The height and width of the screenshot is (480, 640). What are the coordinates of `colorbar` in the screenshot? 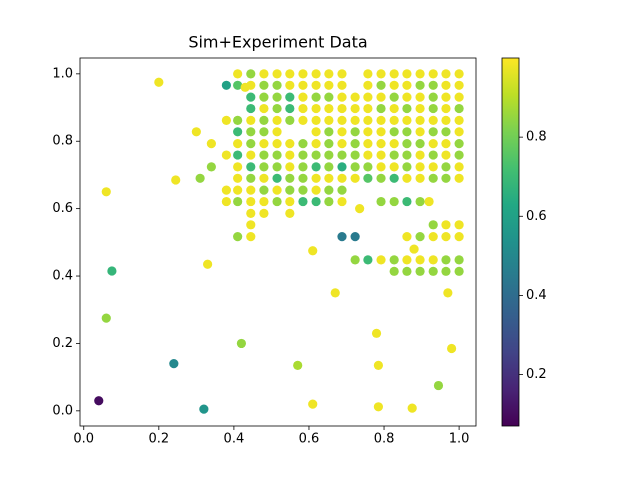 It's located at (510, 242).